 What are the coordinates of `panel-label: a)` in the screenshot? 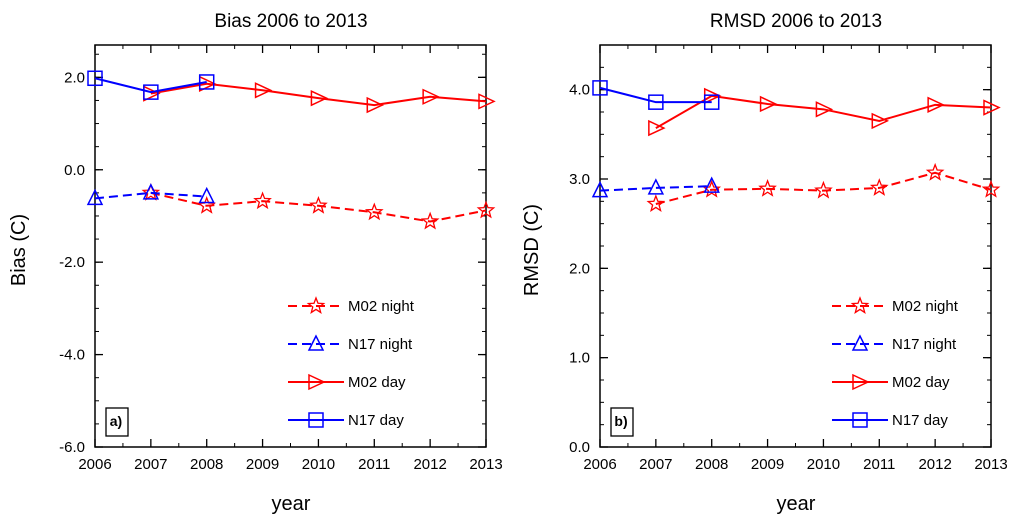 It's located at (116, 421).